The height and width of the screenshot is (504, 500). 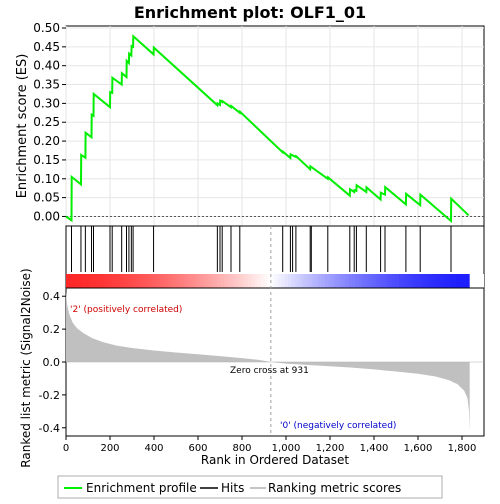 What do you see at coordinates (49, 395) in the screenshot?
I see `metric-y-tick-label: -0.2` at bounding box center [49, 395].